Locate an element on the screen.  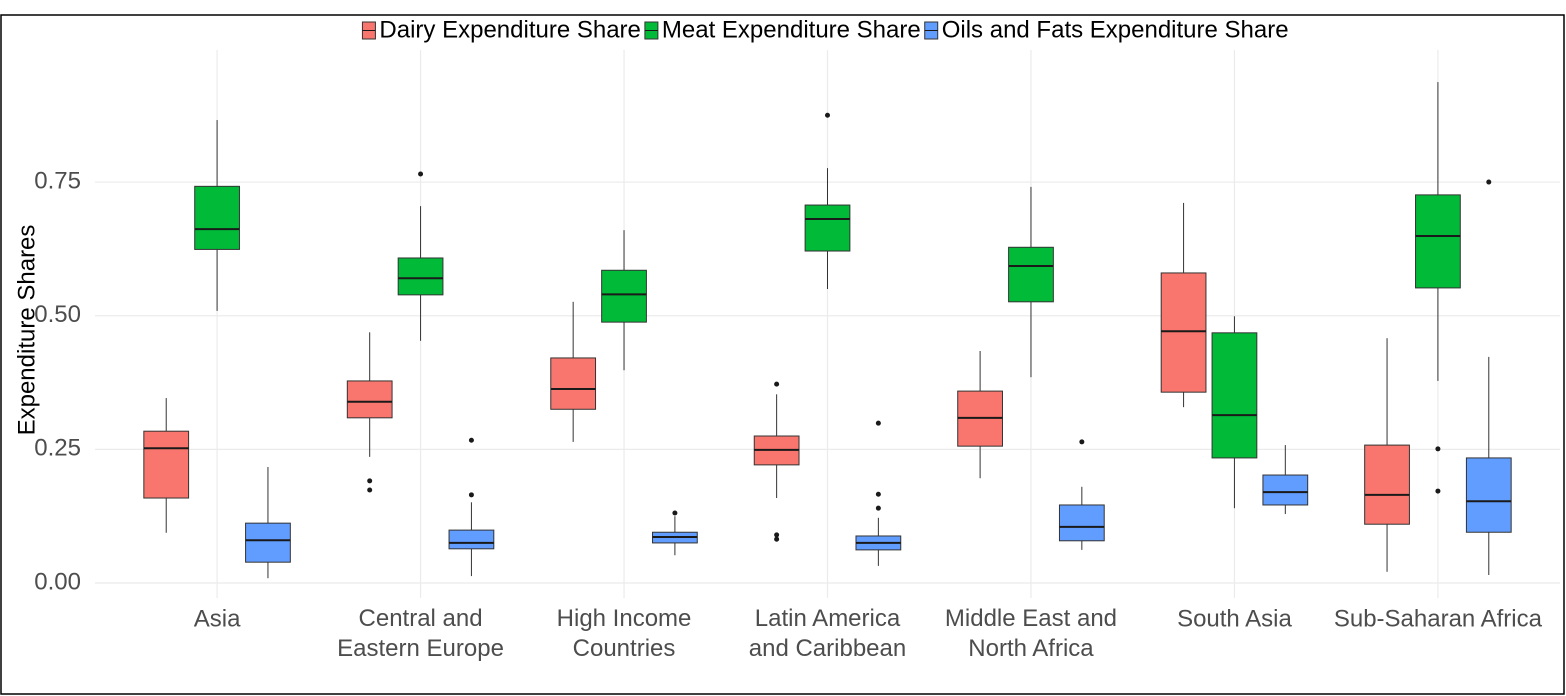
legend-item: Meat Expenditure Share is located at coordinates (782, 29).